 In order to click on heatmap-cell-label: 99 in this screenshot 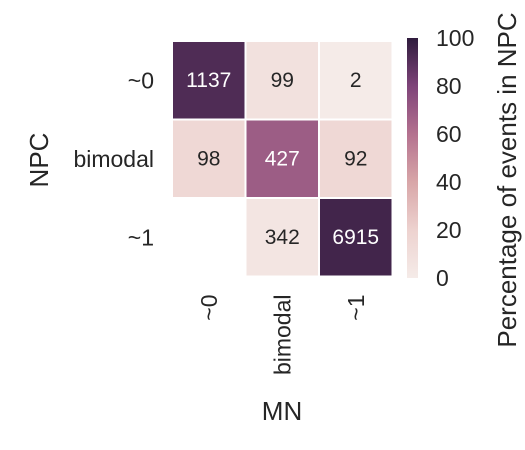, I will do `click(282, 80)`.